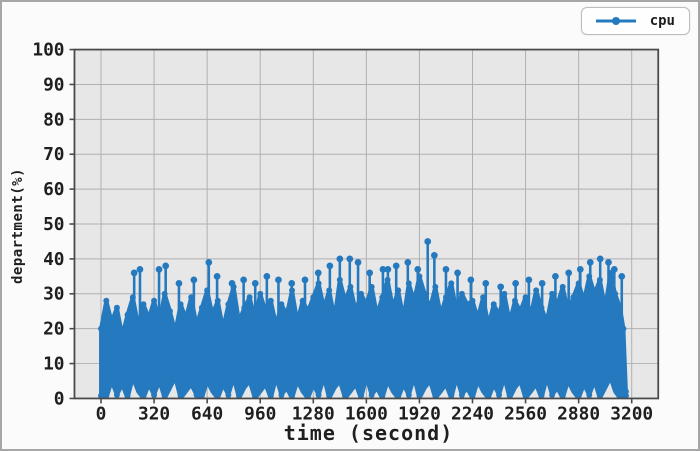 The image size is (700, 451). I want to click on x-tick-label: 640, so click(207, 413).